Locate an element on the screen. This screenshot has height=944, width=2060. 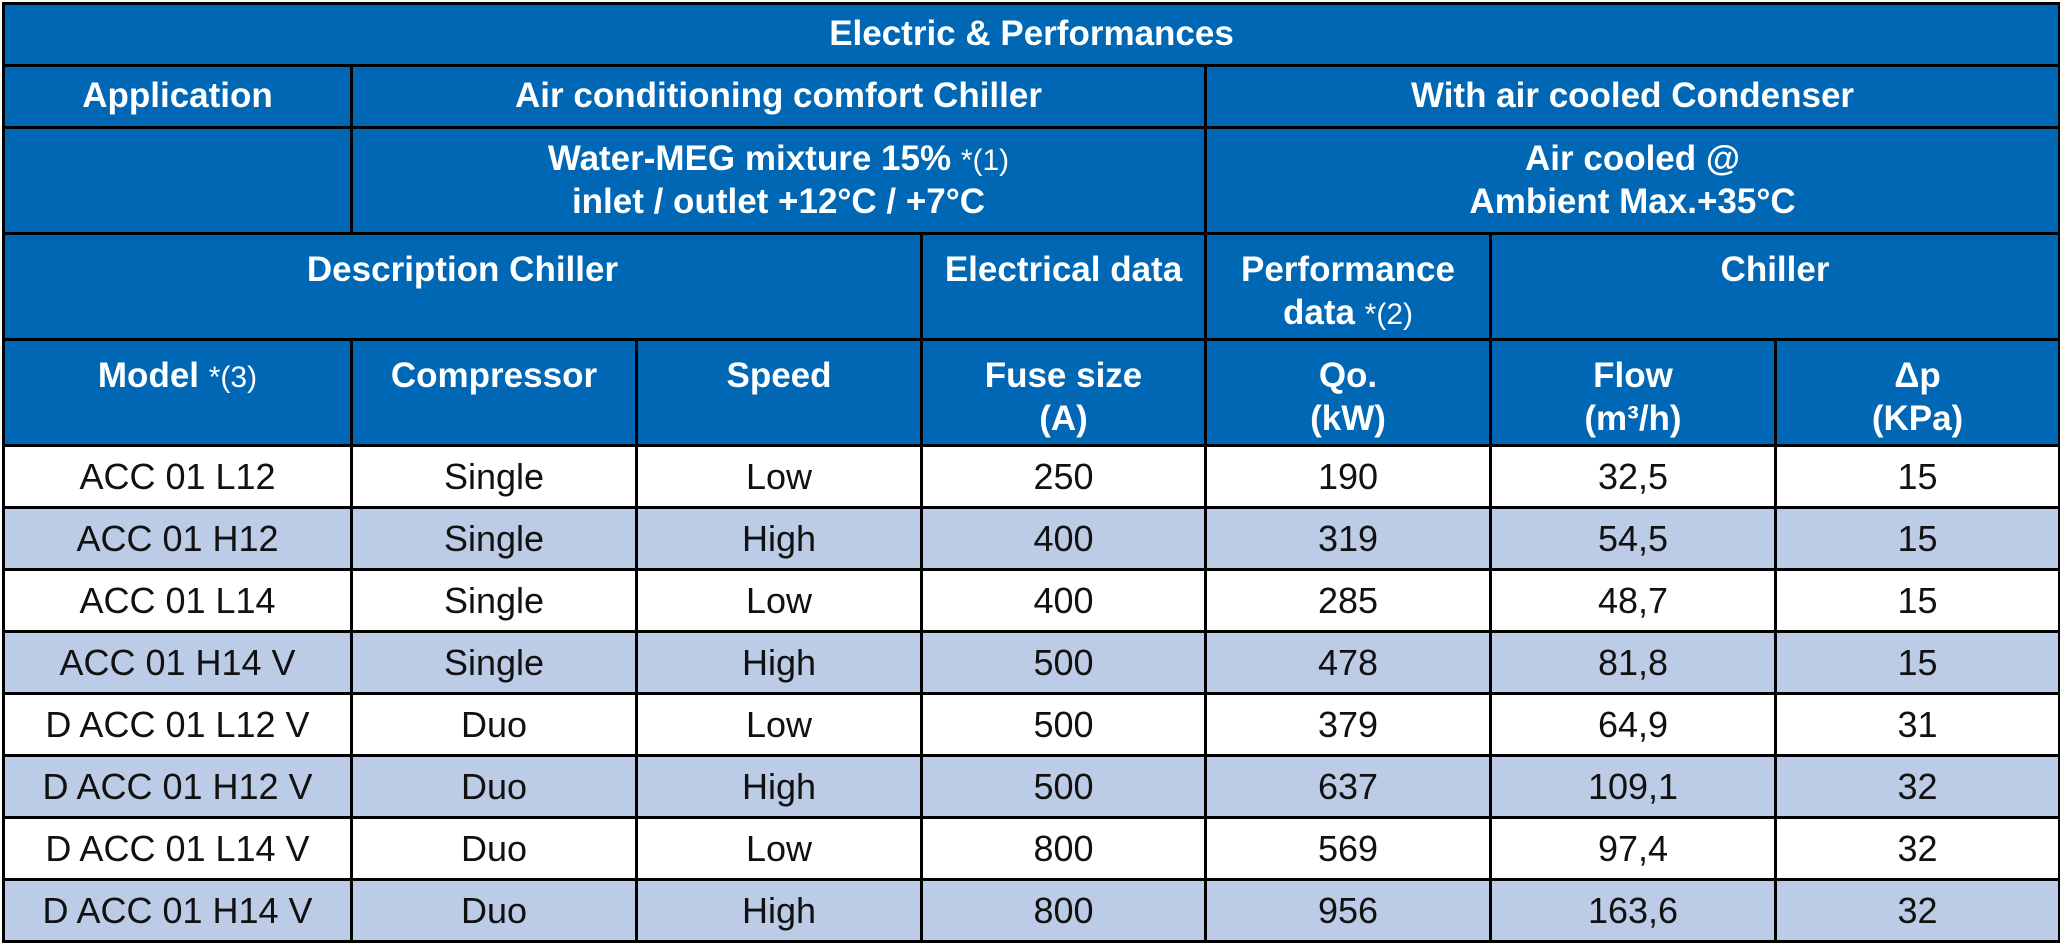
column-model-note: *(3) is located at coordinates (233, 377).